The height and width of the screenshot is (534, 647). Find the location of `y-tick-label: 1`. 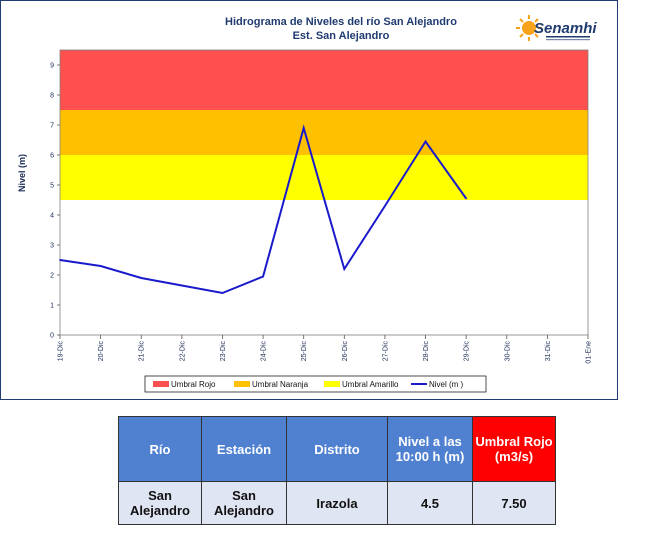

y-tick-label: 1 is located at coordinates (52, 306).